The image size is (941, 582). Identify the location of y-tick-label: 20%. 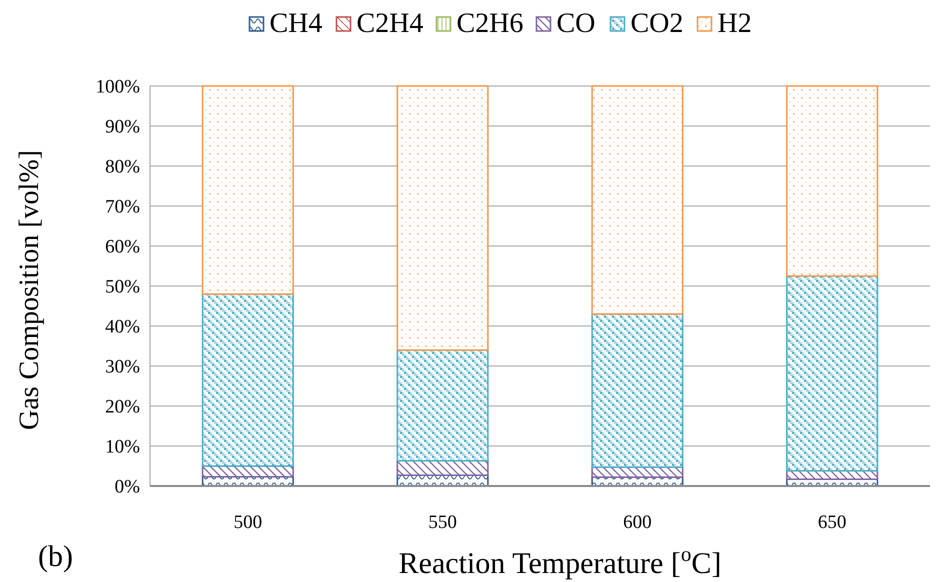
(122, 407).